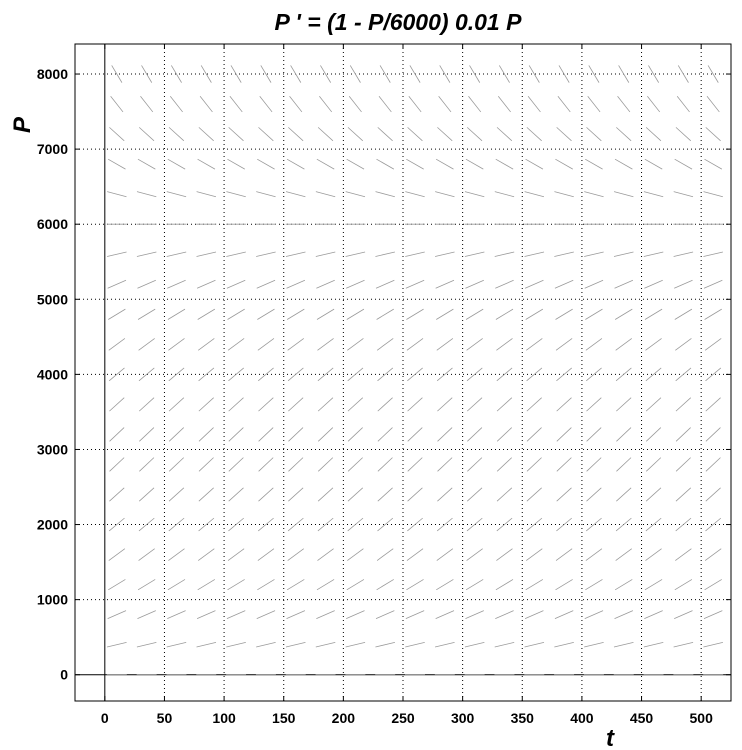  What do you see at coordinates (52, 600) in the screenshot?
I see `y-tick-label: 1000` at bounding box center [52, 600].